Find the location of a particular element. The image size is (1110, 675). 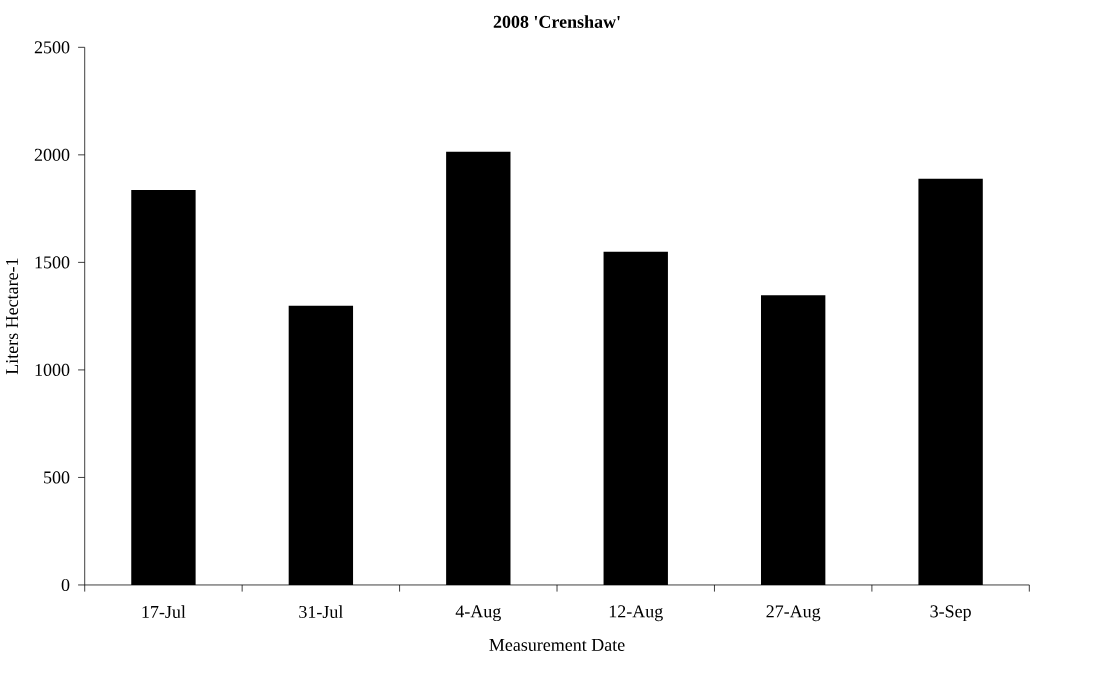

x-tick-label: 31-Jul is located at coordinates (321, 612).